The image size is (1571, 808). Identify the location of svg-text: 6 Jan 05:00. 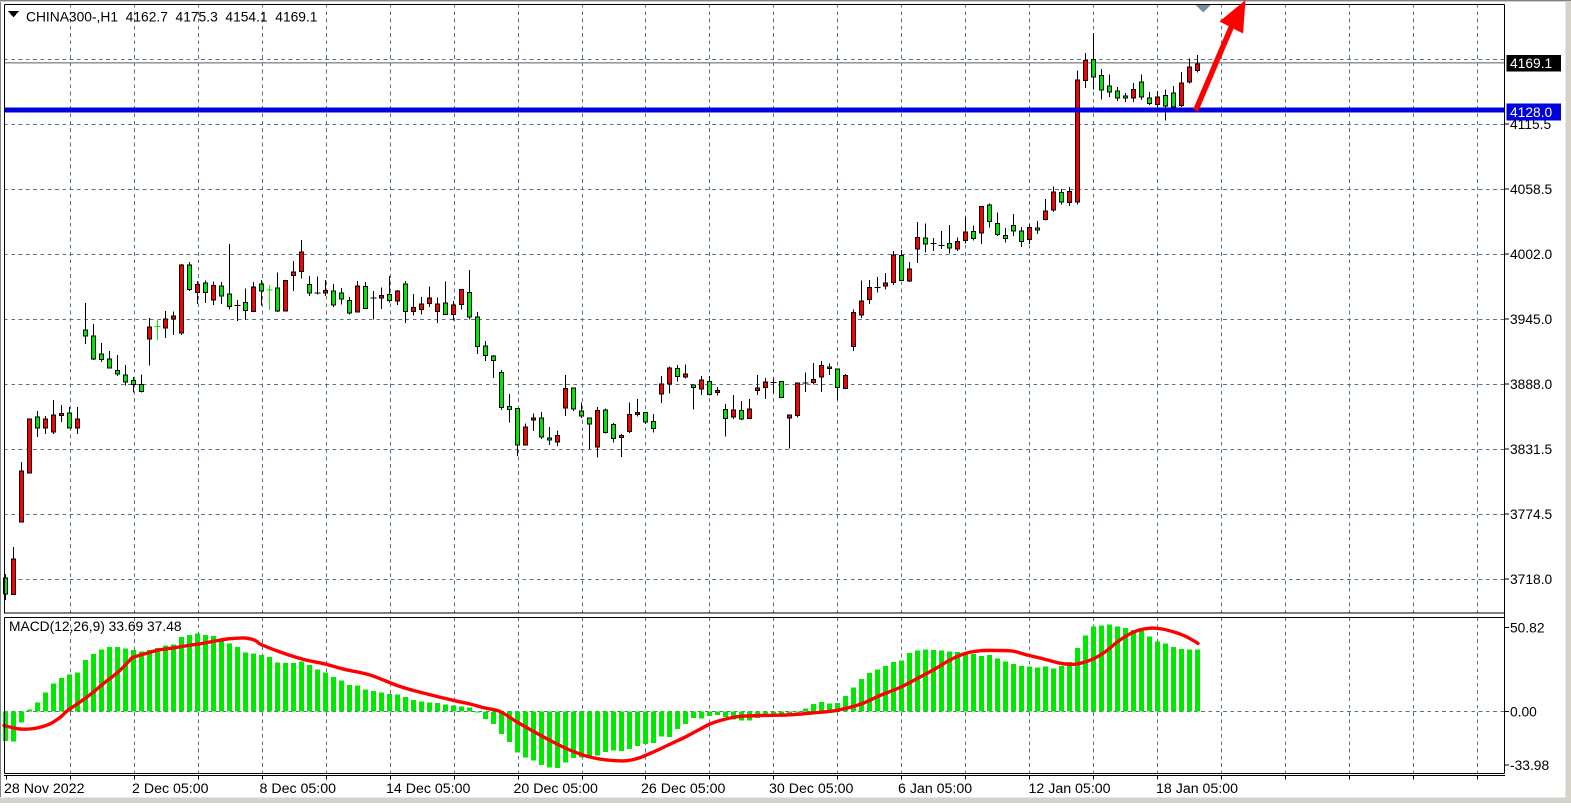
(935, 789).